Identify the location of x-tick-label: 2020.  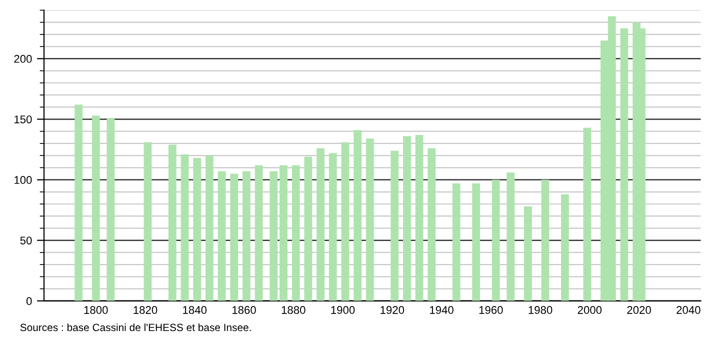
(639, 310).